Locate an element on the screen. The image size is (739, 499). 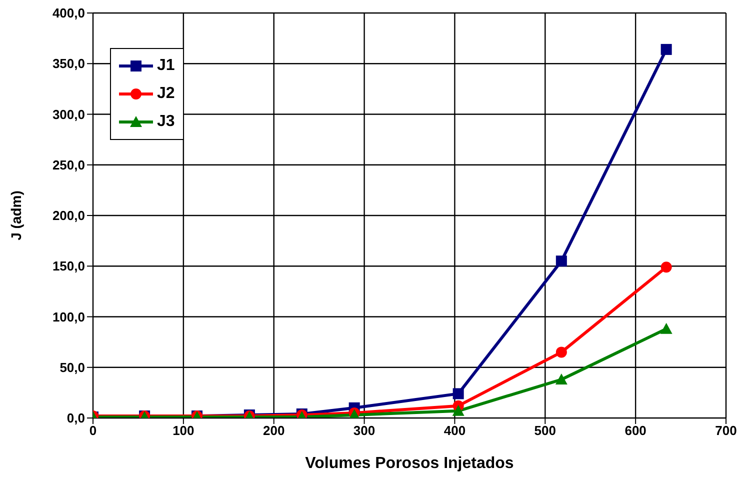
legend-label: J2 is located at coordinates (166, 94).